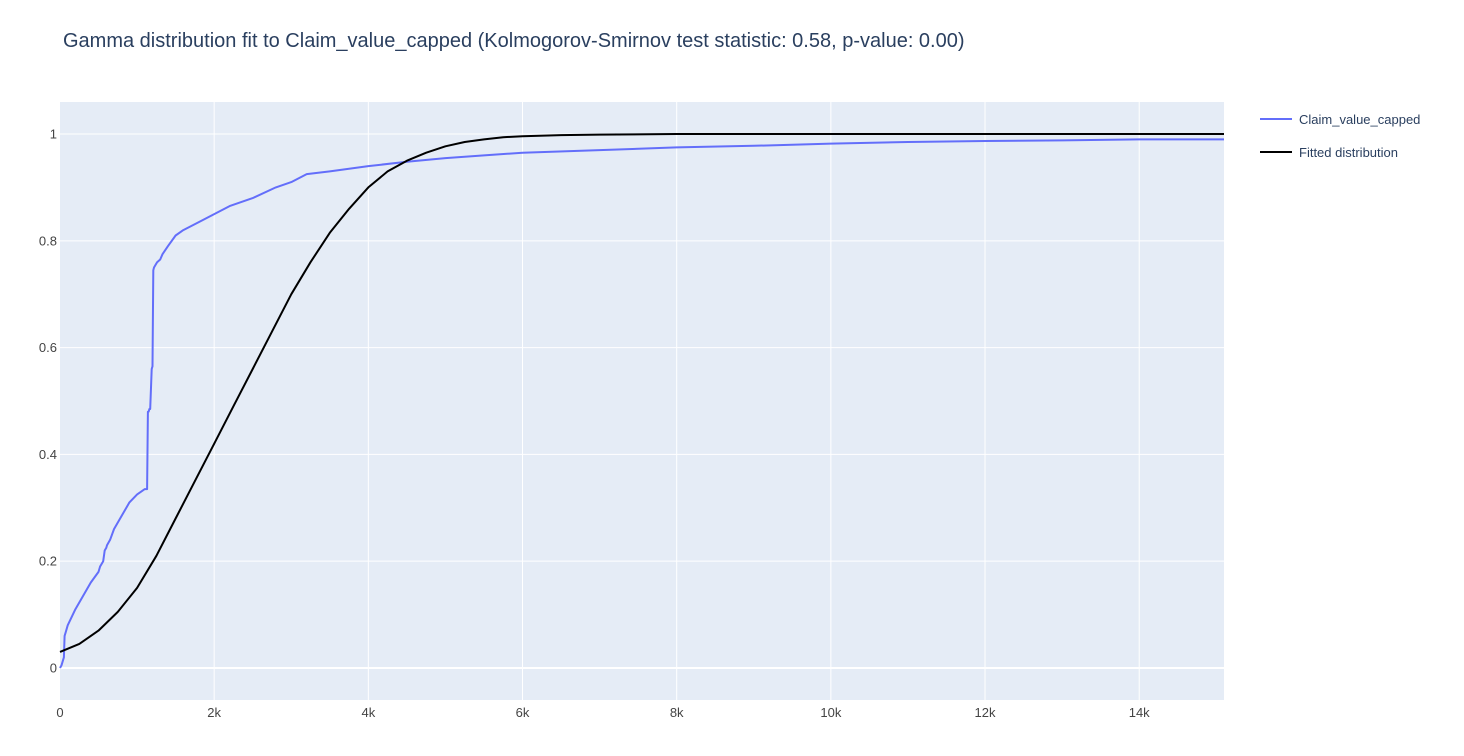 Image resolution: width=1464 pixels, height=756 pixels. What do you see at coordinates (523, 712) in the screenshot?
I see `x-tick-label: 6k` at bounding box center [523, 712].